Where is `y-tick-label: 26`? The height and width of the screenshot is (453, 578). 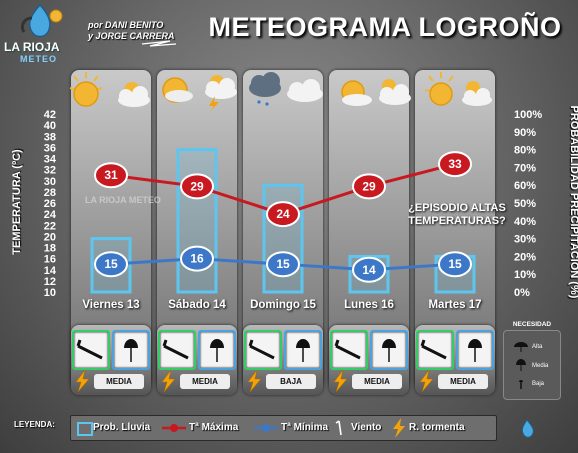
y-tick-label: 26 is located at coordinates (50, 204).